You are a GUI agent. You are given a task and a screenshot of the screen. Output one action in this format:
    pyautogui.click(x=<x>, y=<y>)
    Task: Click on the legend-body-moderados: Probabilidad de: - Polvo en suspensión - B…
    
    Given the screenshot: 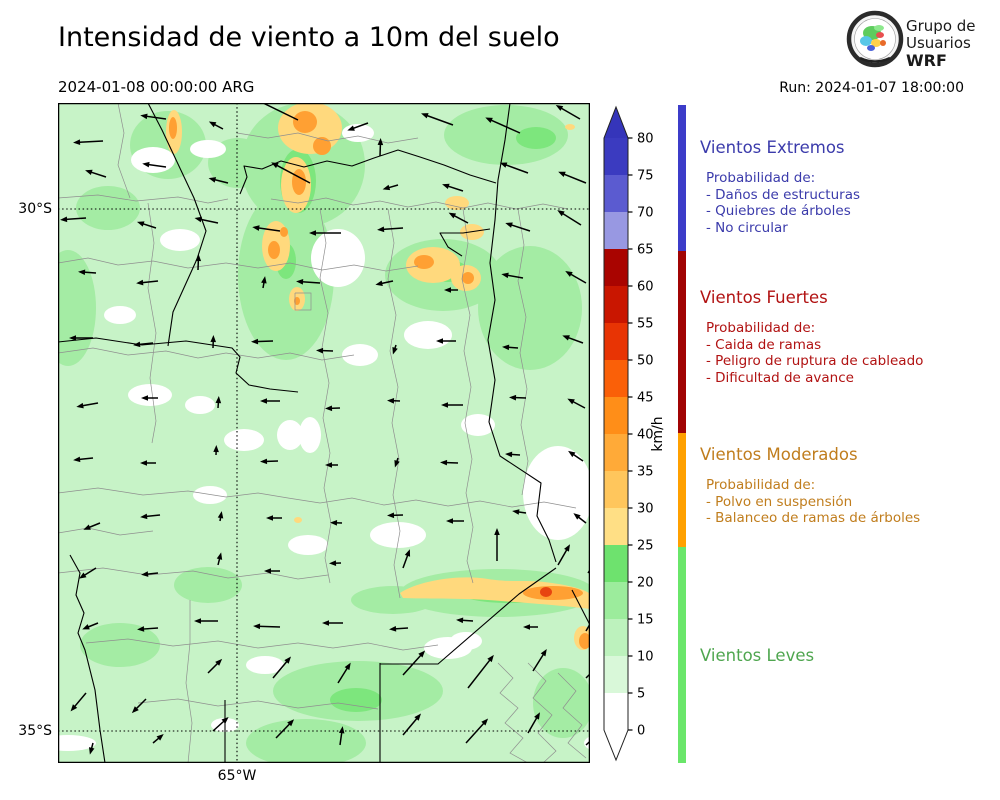 What is the action you would take?
    pyautogui.click(x=843, y=502)
    